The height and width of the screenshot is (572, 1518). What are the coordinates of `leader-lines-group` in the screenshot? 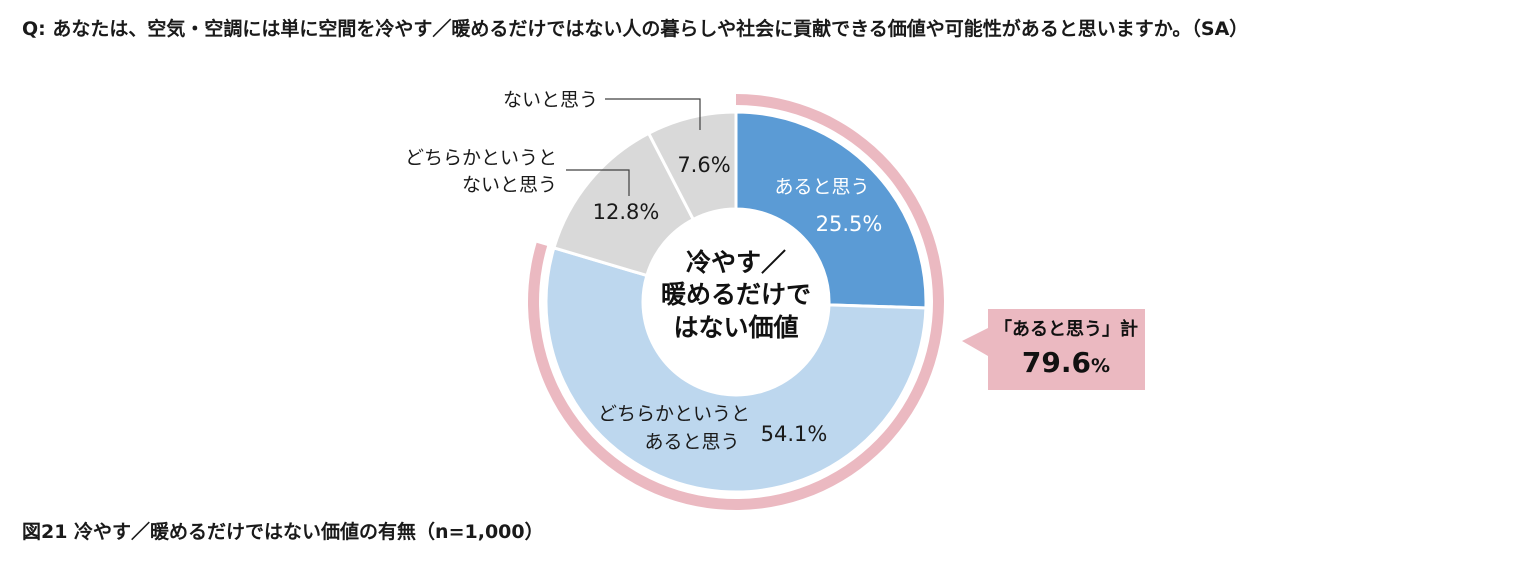 It's located at (633, 147).